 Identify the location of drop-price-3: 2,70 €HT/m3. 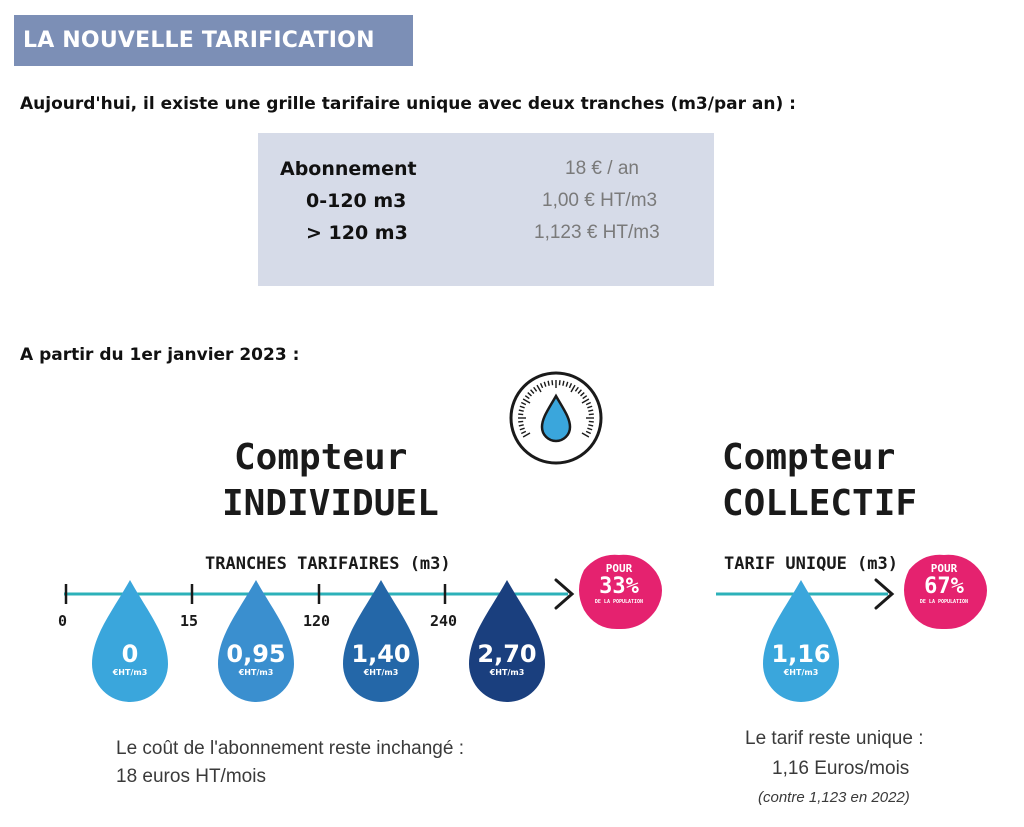
(507, 658).